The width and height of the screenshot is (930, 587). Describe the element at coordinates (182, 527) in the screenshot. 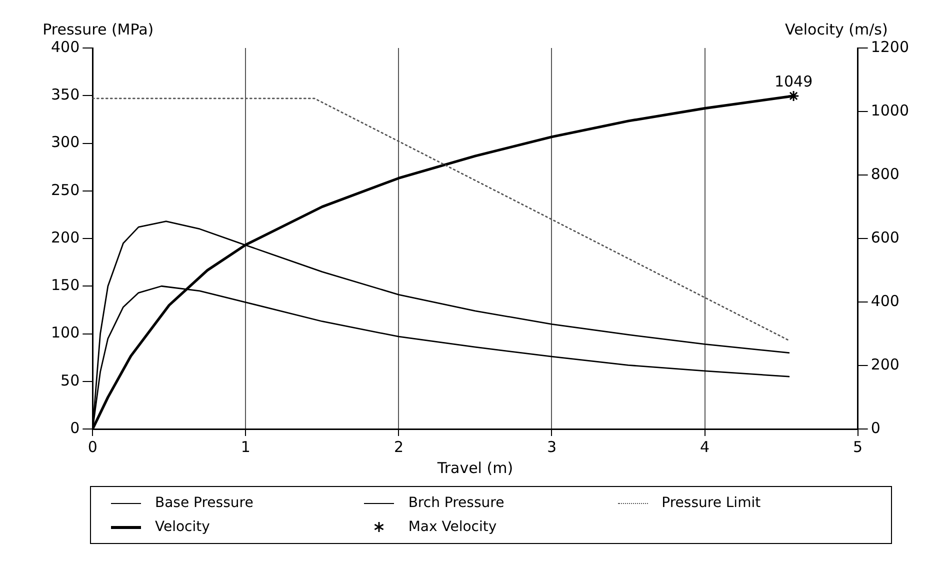

I see `legend-label: Velocity` at that location.